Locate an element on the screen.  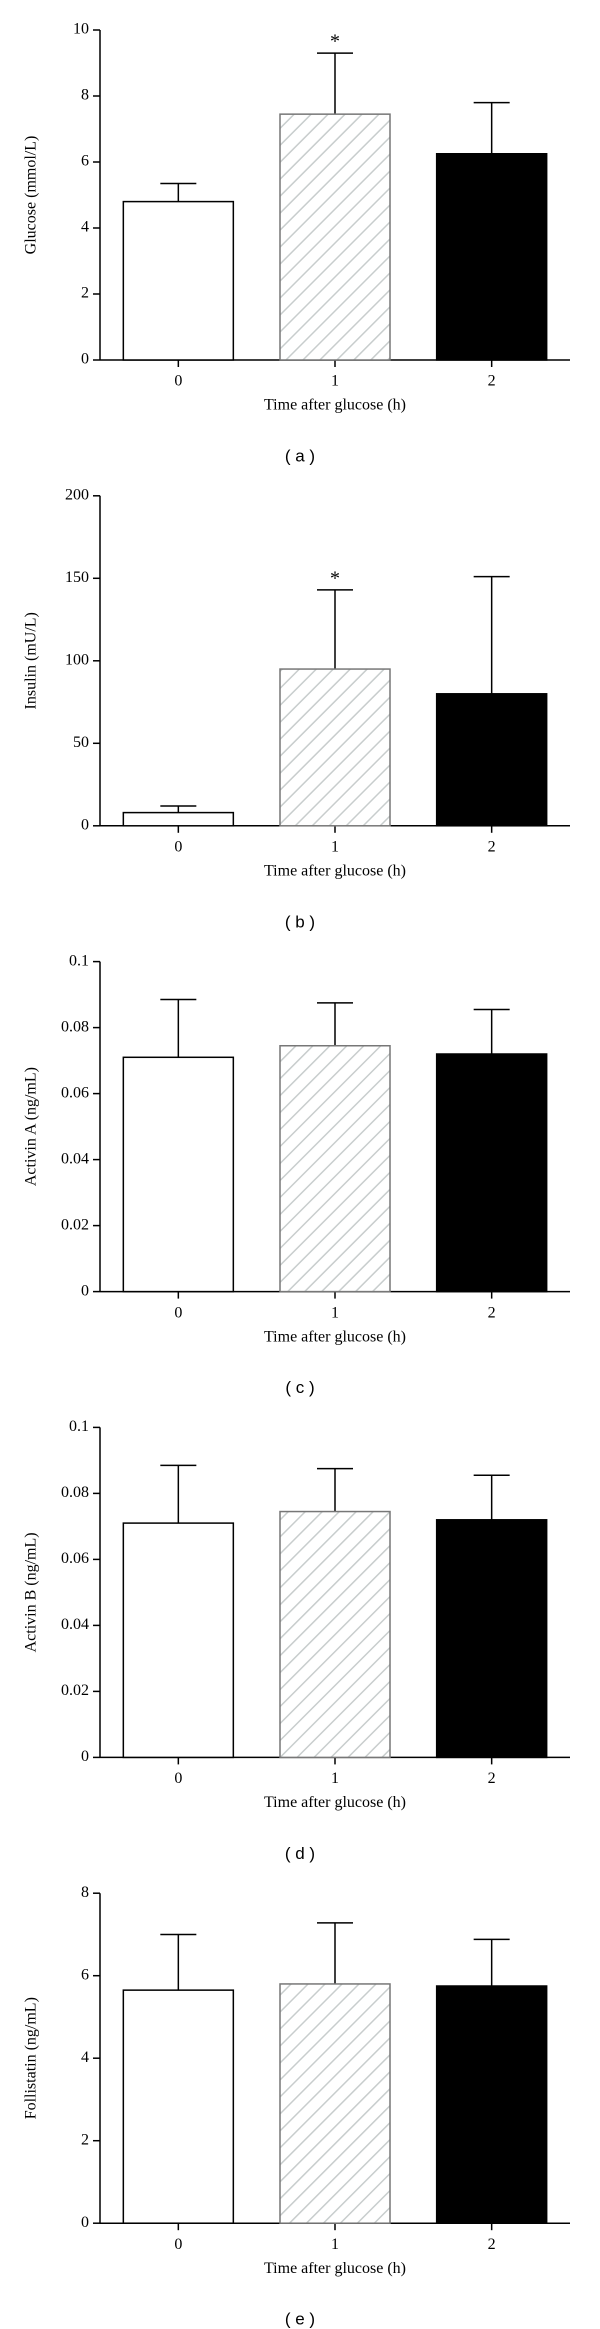
caption: ( d ) is located at coordinates (300, 1853).